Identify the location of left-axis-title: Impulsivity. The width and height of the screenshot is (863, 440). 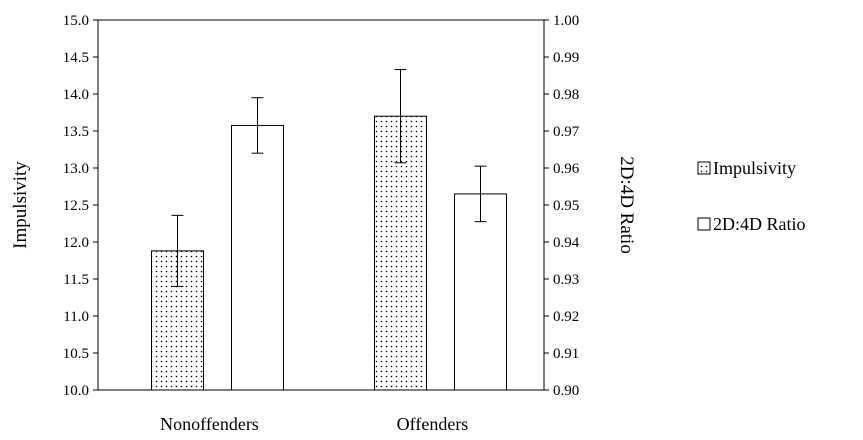
(20, 205).